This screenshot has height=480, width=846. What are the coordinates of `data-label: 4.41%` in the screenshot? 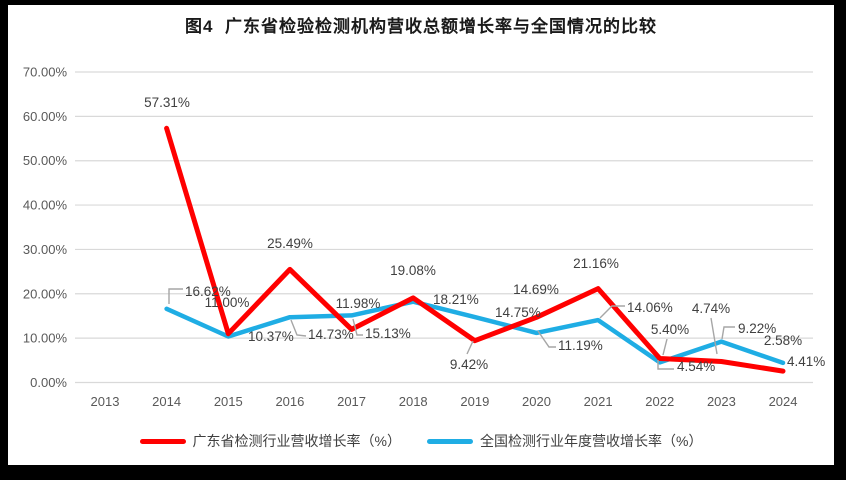 It's located at (806, 361).